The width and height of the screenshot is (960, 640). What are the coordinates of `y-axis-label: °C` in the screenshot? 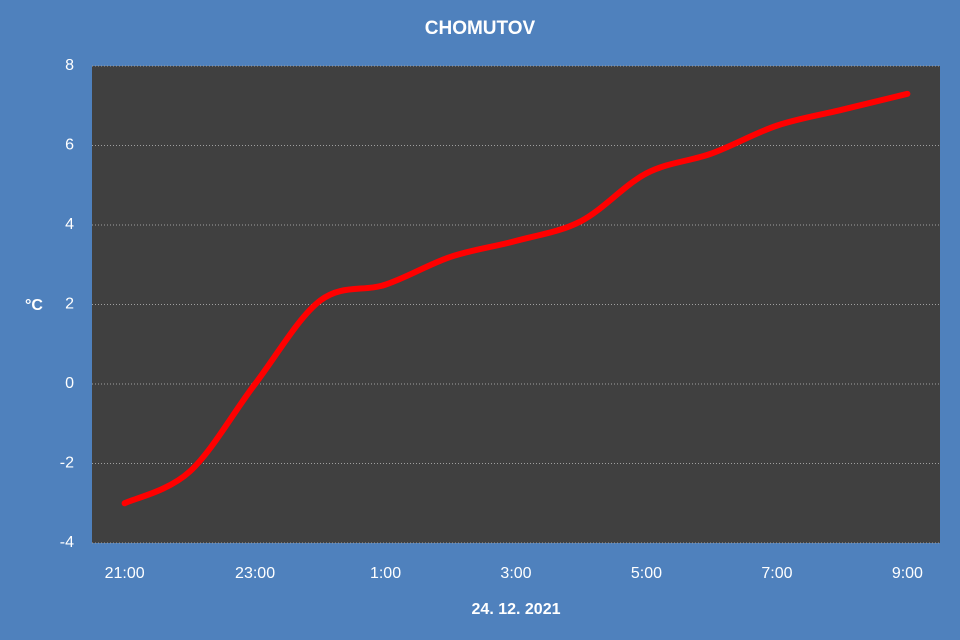 It's located at (34, 305).